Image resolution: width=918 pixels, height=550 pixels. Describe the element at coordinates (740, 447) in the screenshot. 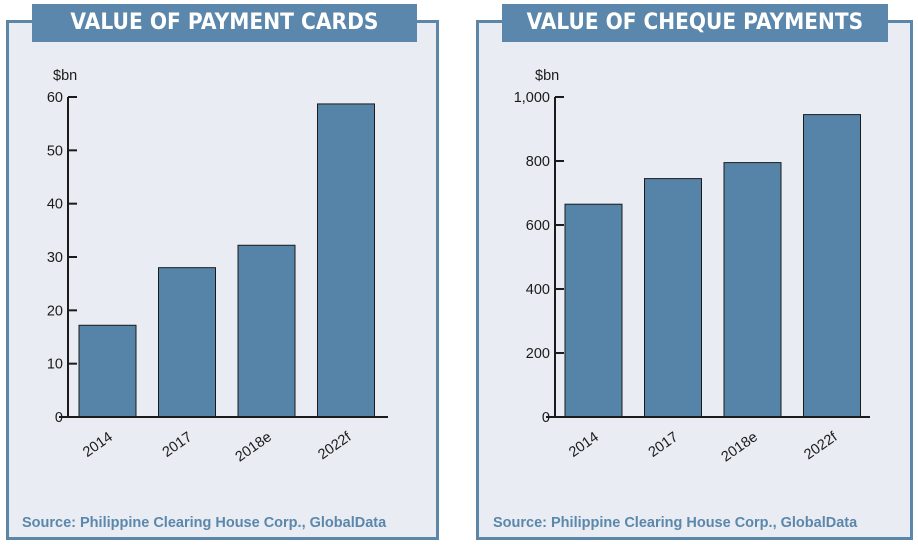

I see `x-tick-label-cheques-2018e: 2018e` at that location.